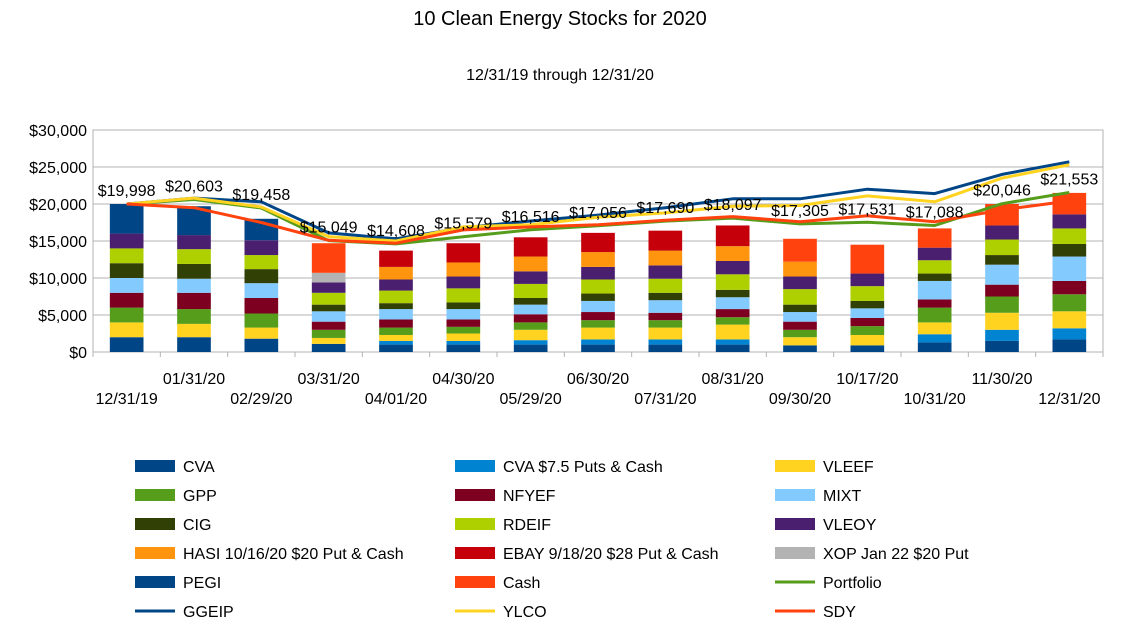 The width and height of the screenshot is (1134, 630). What do you see at coordinates (935, 213) in the screenshot?
I see `data-label: $17,088` at bounding box center [935, 213].